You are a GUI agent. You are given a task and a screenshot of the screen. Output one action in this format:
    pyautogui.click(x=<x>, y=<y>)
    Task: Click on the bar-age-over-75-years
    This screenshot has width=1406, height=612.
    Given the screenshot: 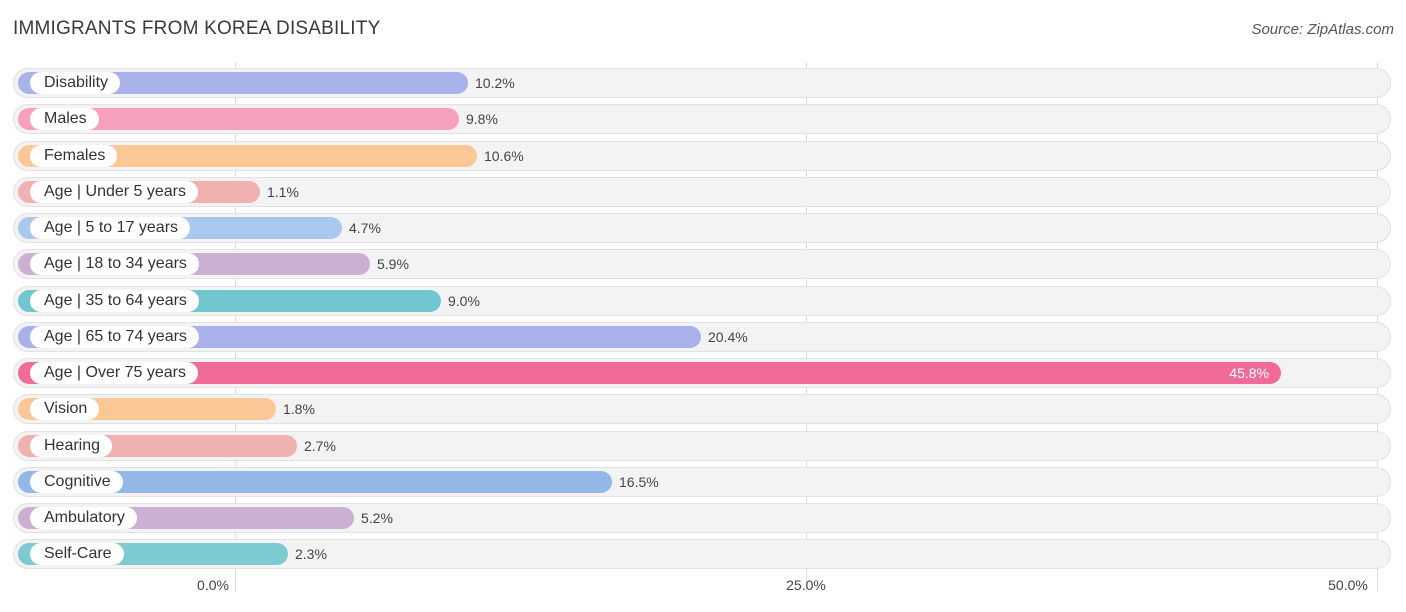 What is the action you would take?
    pyautogui.click(x=649, y=373)
    